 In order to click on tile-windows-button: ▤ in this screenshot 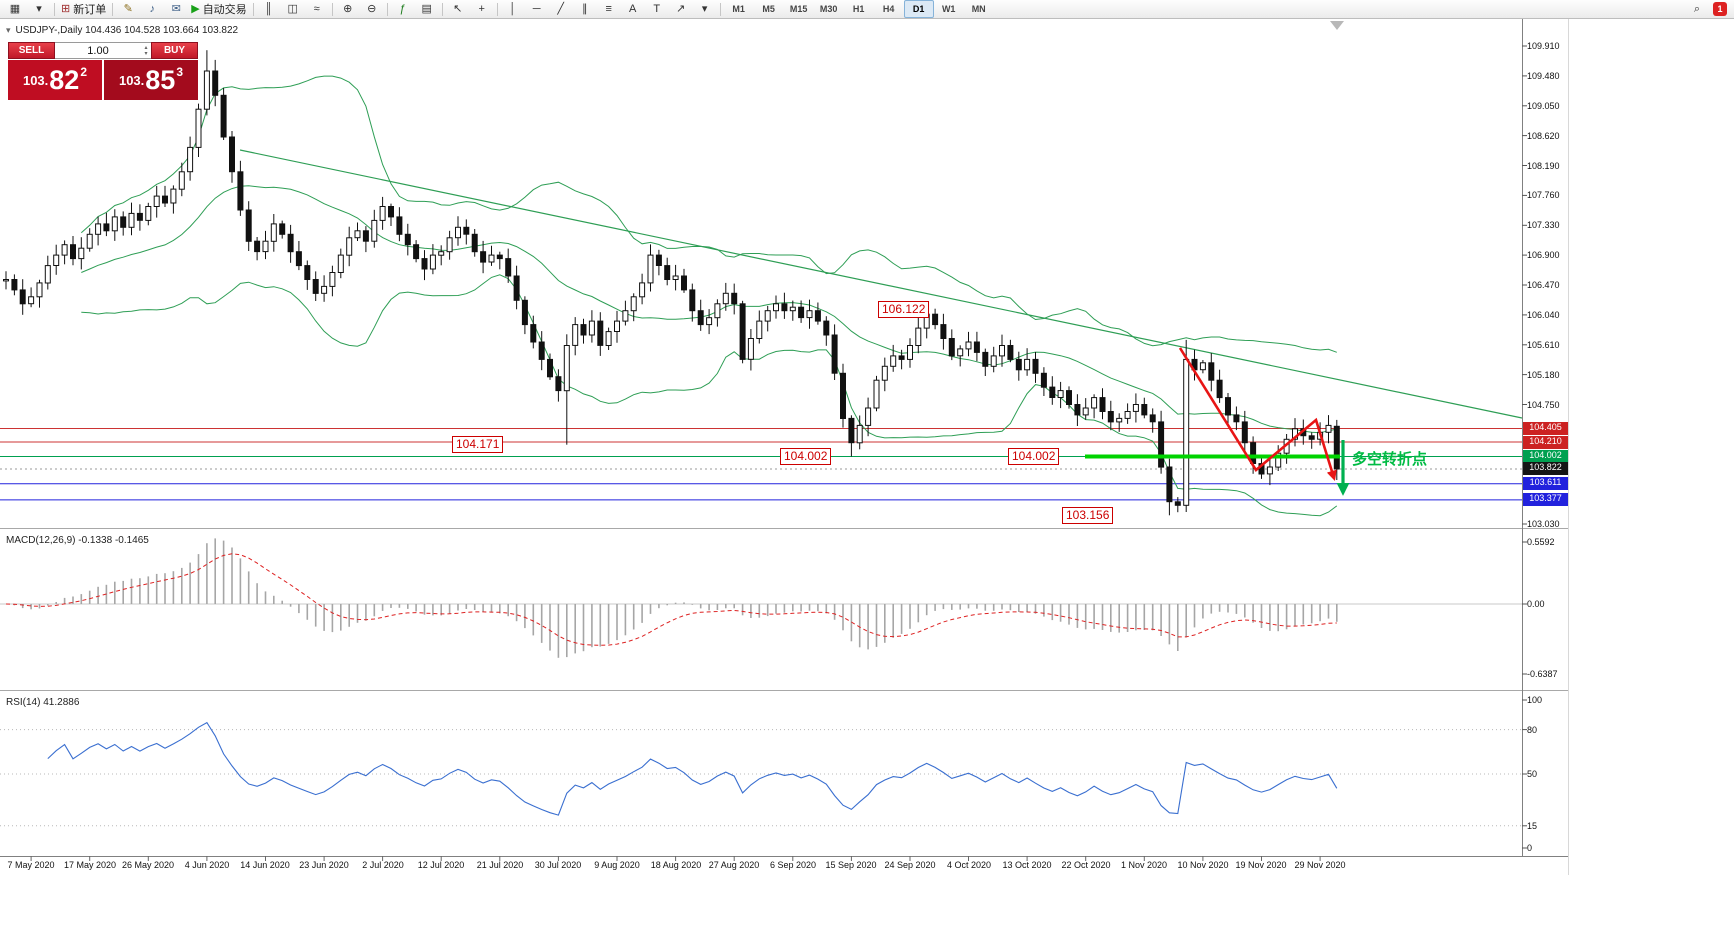, I will do `click(427, 9)`.